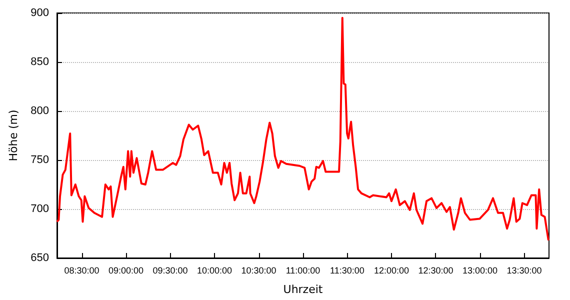  Describe the element at coordinates (82, 271) in the screenshot. I see `x-tick-label: 08:30:00` at that location.